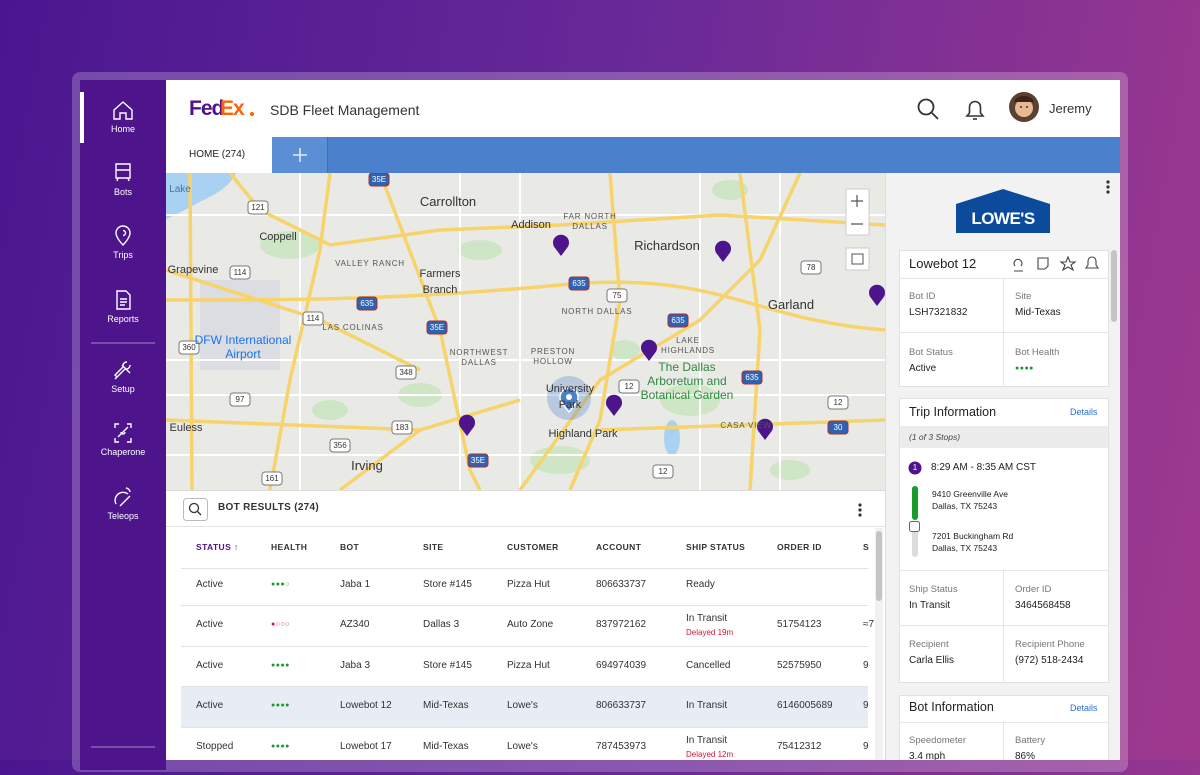 The width and height of the screenshot is (1200, 775). I want to click on map-label: Highland Park, so click(583, 434).